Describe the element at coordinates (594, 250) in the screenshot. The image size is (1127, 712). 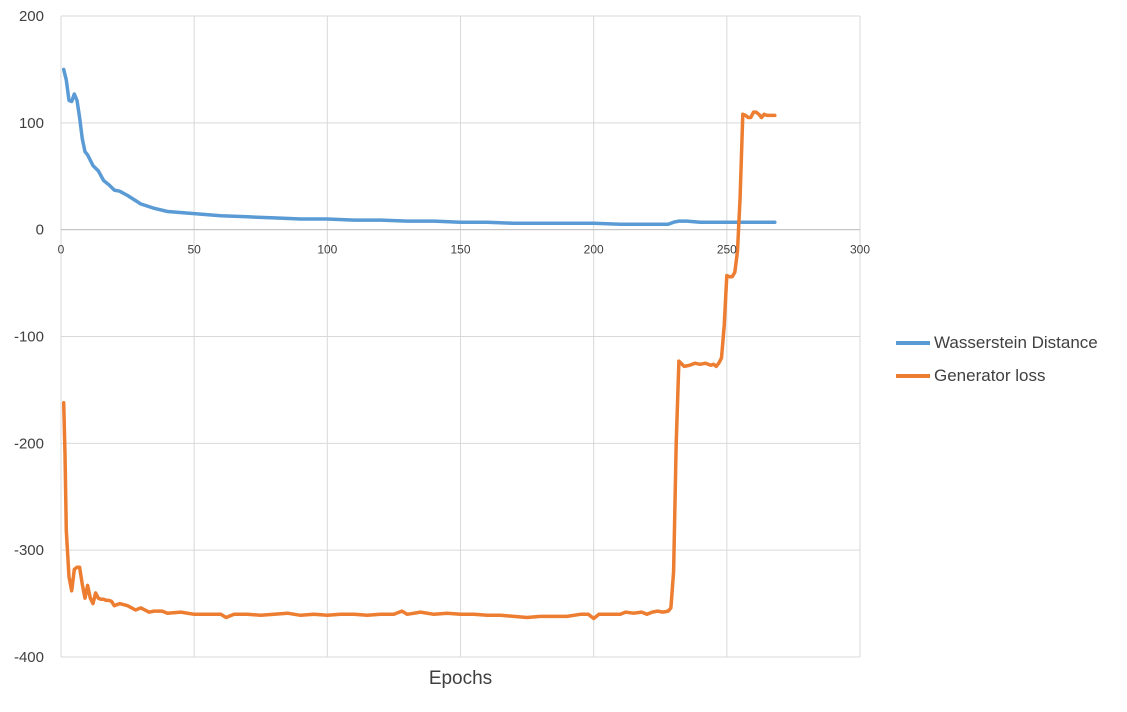
I see `x-tick-label: 200` at that location.